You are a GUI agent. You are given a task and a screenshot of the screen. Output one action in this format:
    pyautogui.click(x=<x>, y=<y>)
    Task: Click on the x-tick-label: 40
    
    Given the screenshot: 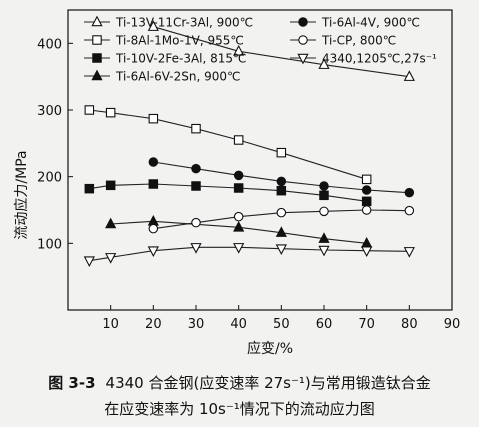 What is the action you would take?
    pyautogui.click(x=238, y=324)
    